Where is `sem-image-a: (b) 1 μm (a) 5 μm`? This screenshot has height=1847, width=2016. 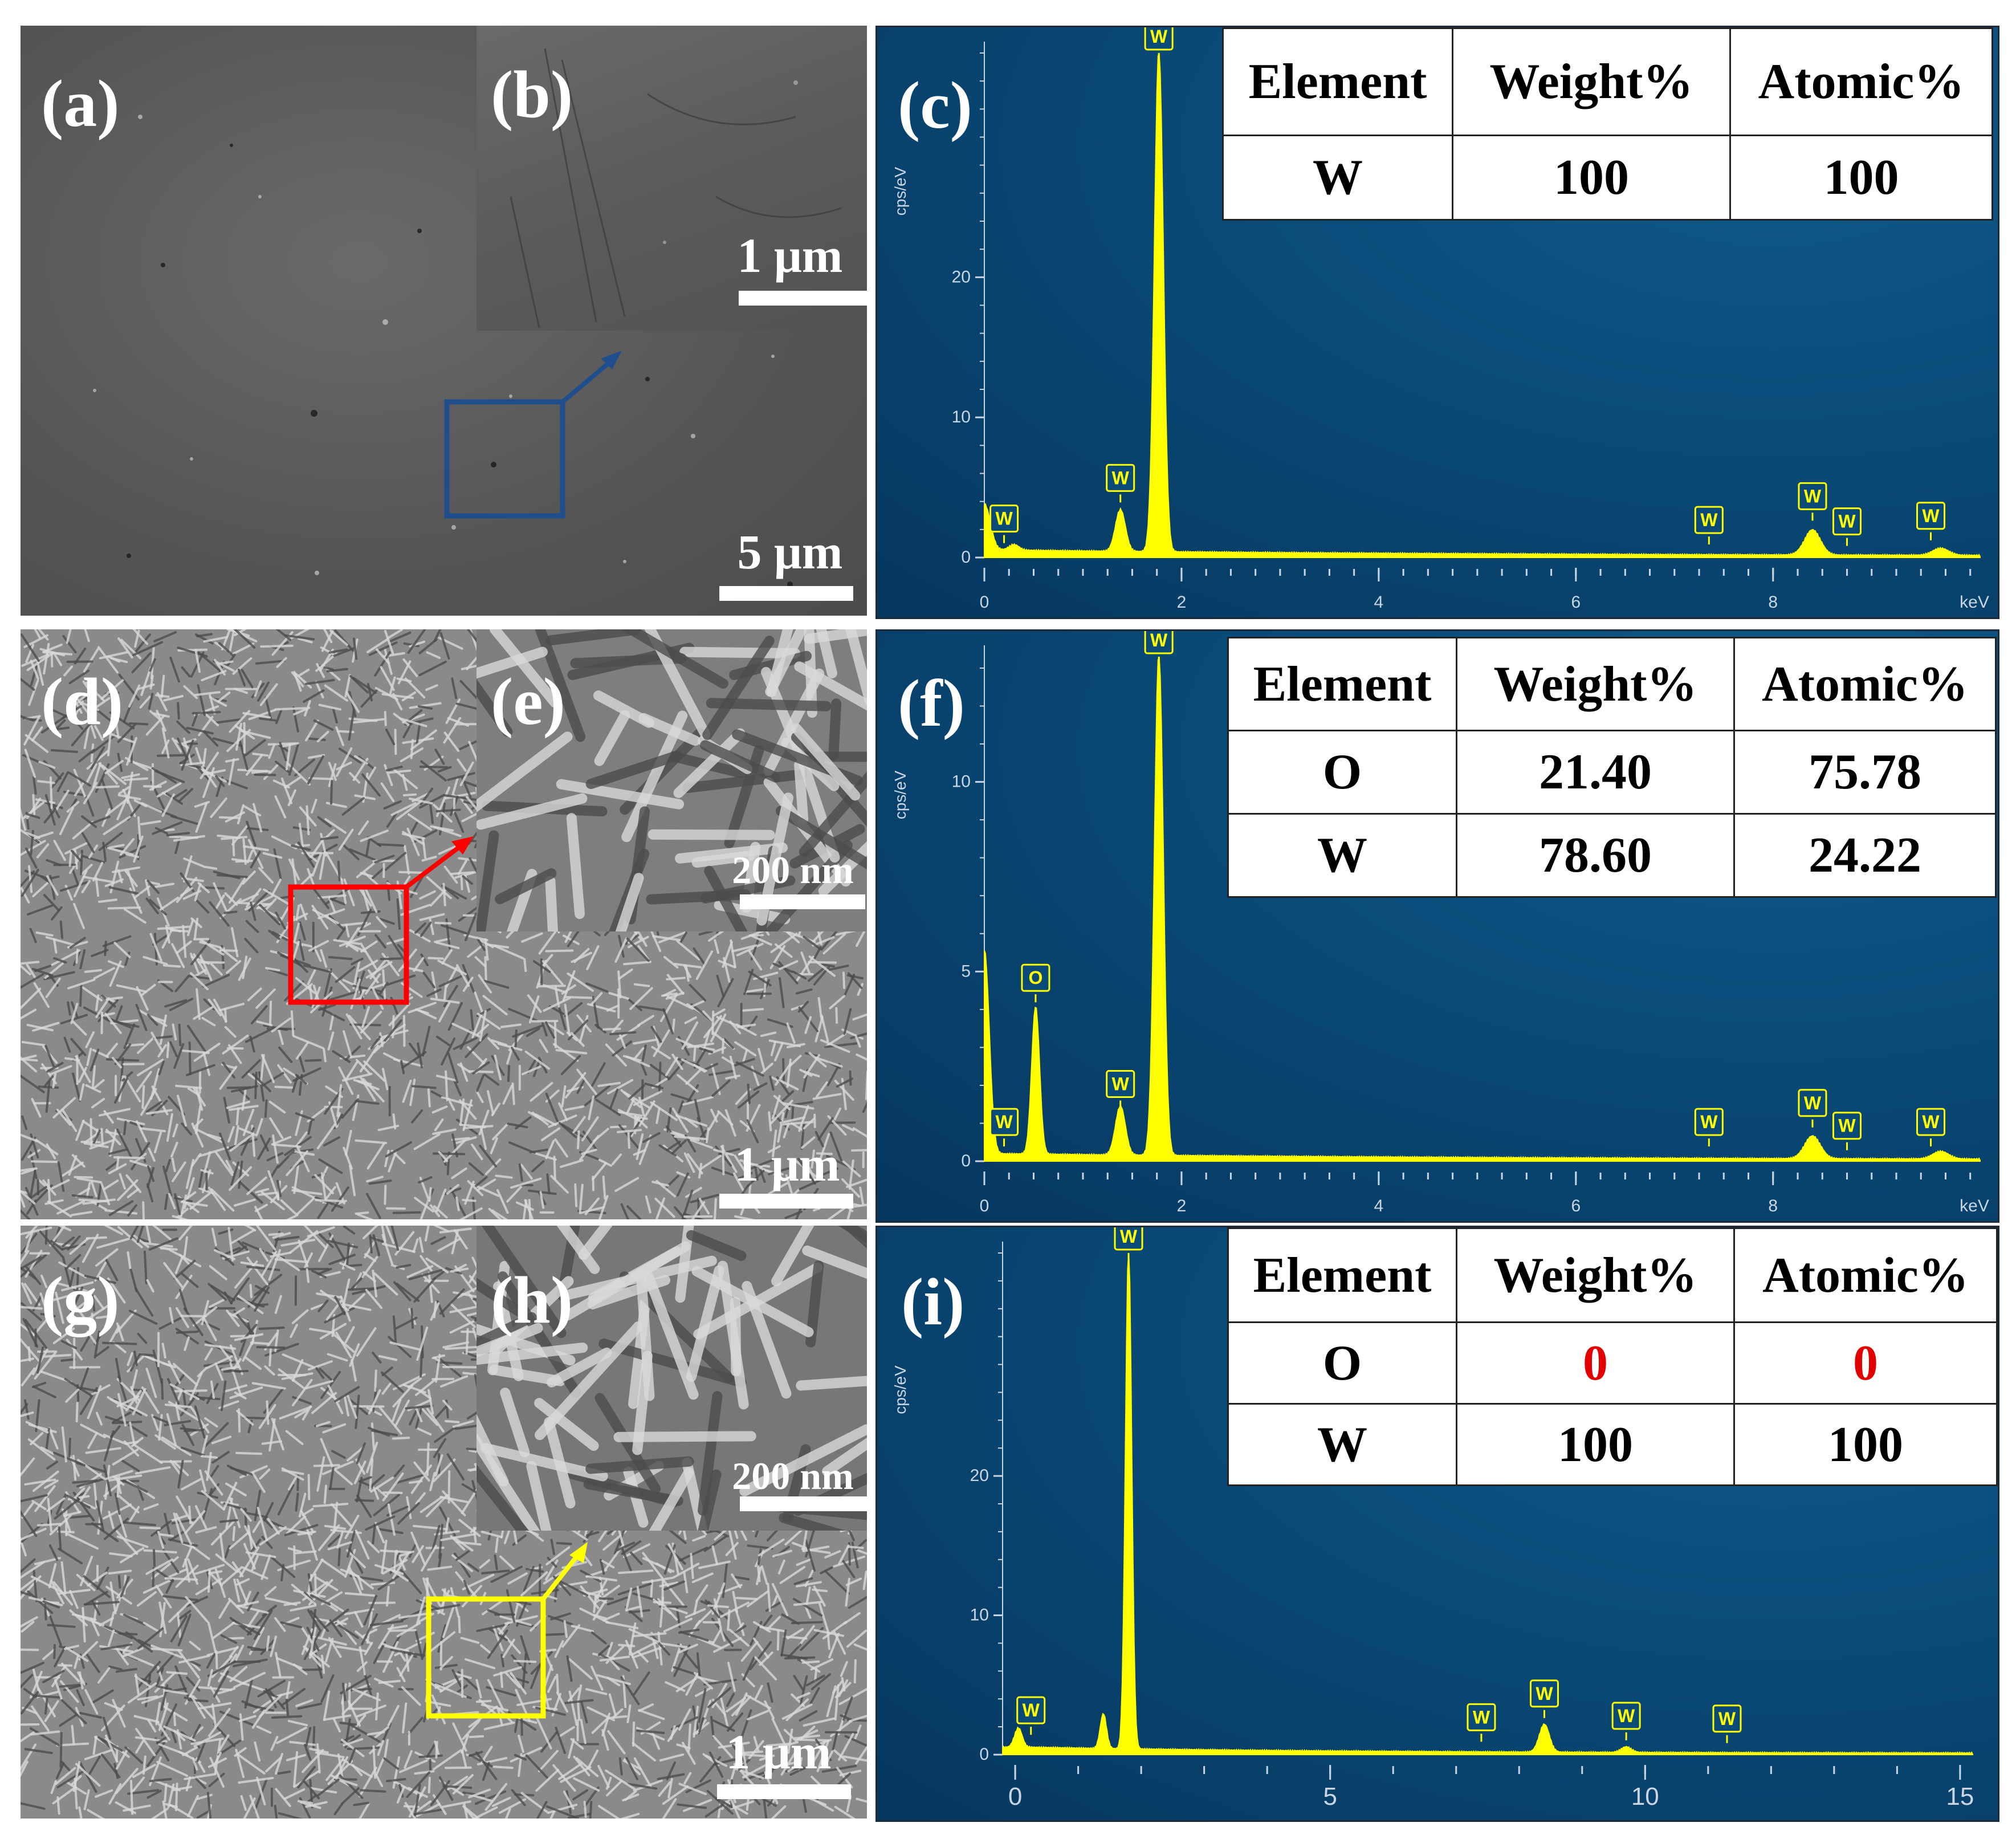 sem-image-a: (b) 1 μm (a) 5 μm is located at coordinates (444, 321).